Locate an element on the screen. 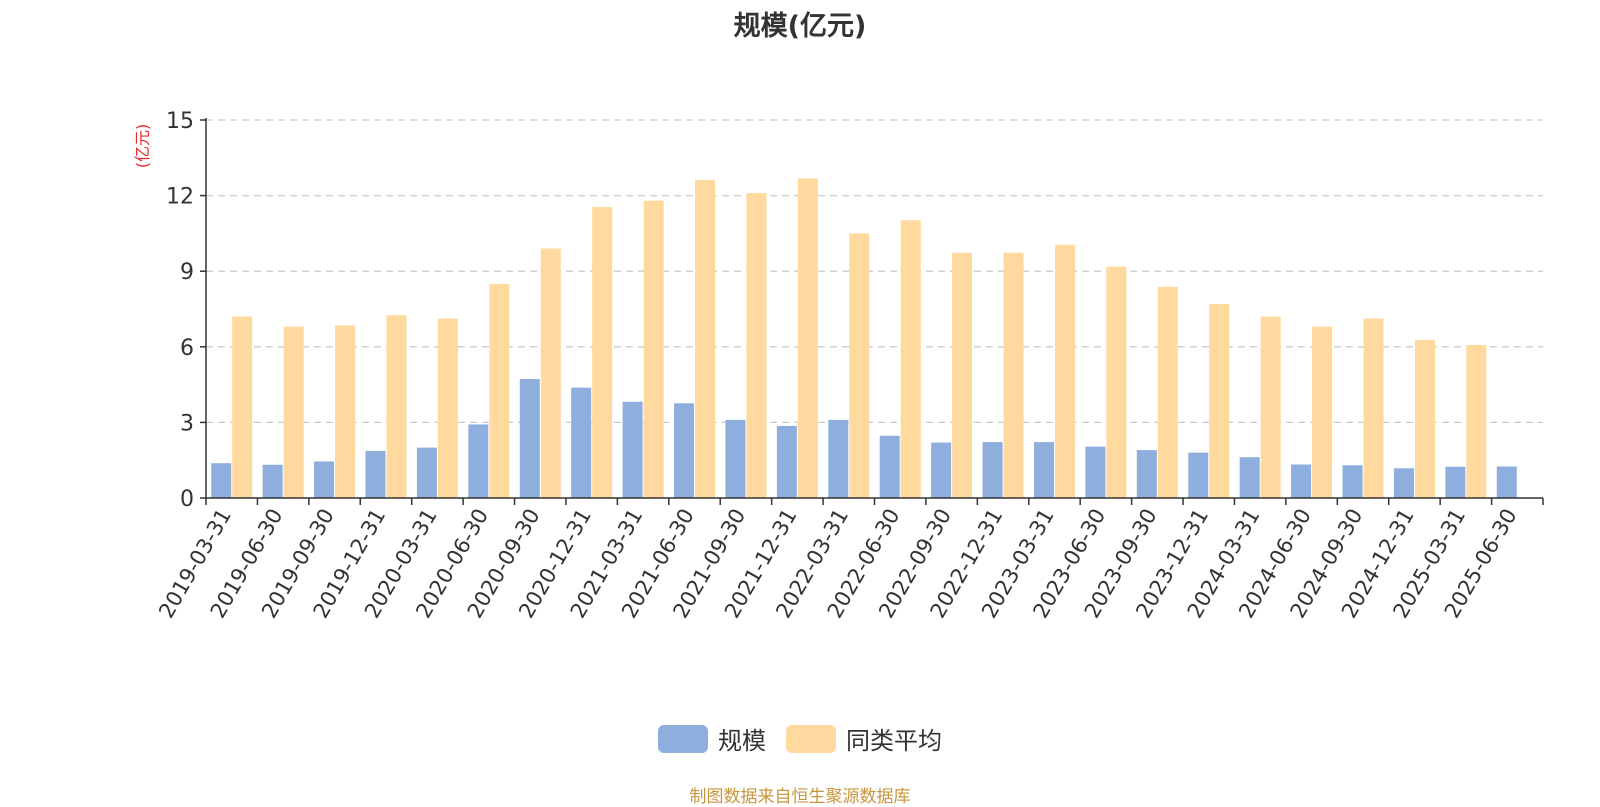 This screenshot has width=1600, height=807. y-tick-label: 9 is located at coordinates (187, 272).